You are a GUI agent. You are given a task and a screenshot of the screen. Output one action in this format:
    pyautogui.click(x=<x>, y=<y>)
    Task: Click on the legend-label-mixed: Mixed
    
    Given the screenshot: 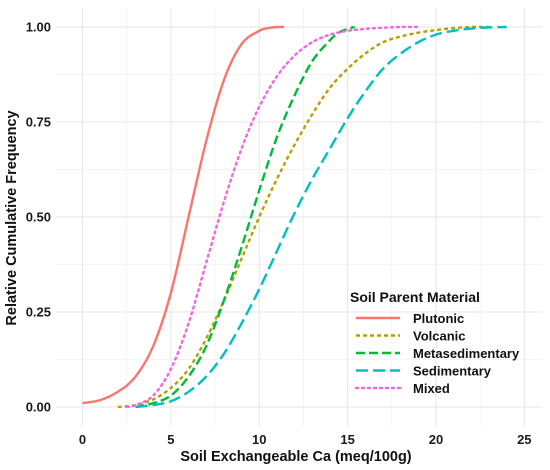 What is the action you would take?
    pyautogui.click(x=431, y=388)
    